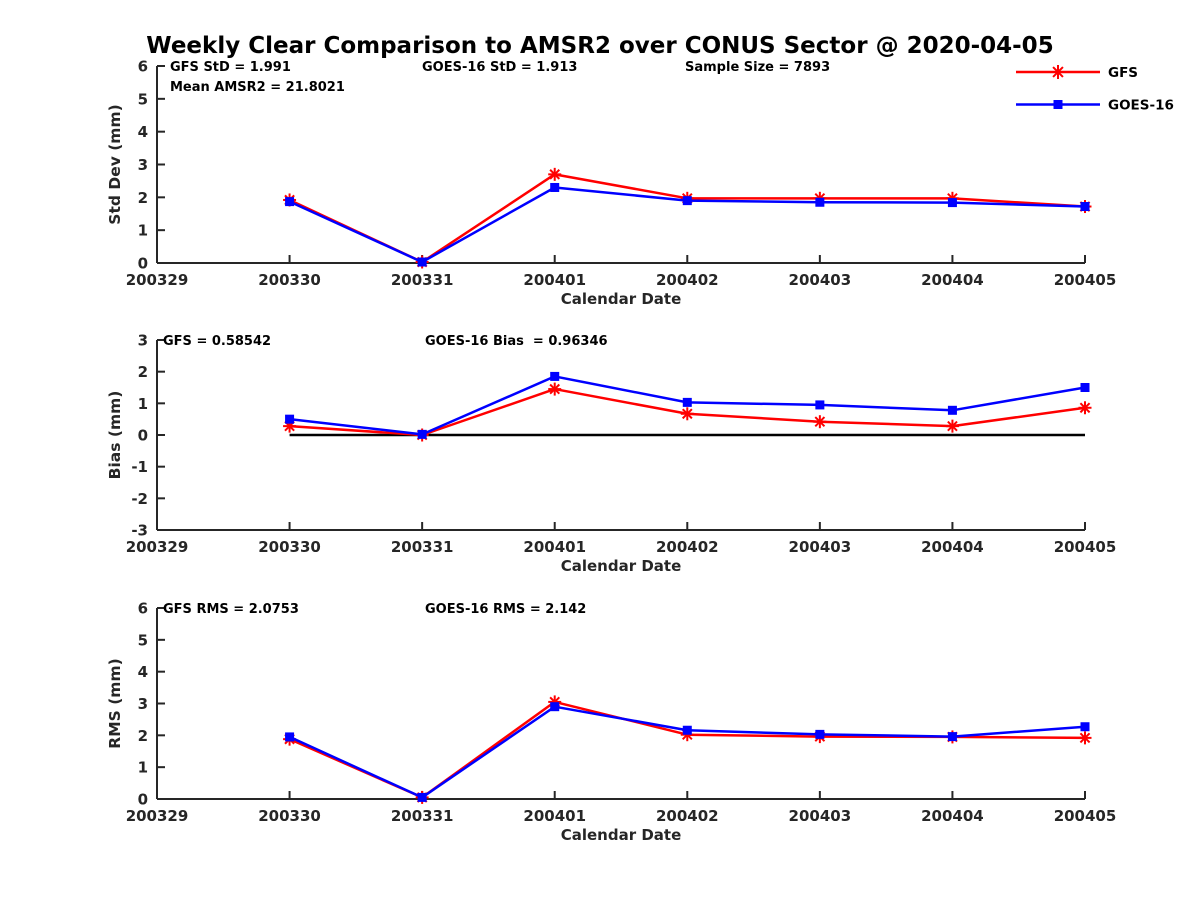 Image resolution: width=1200 pixels, height=900 pixels. I want to click on y-tick-label: -3, so click(139, 531).